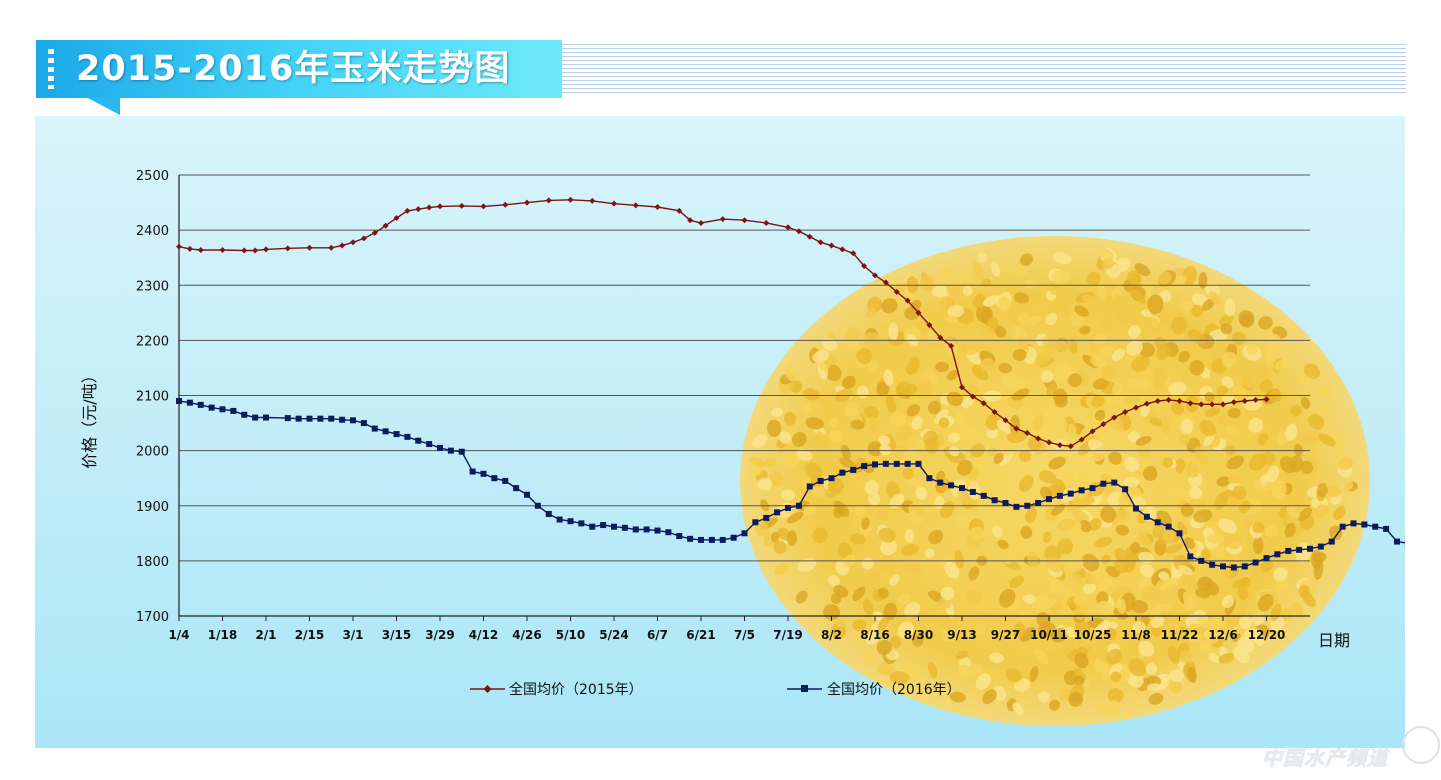 The height and width of the screenshot is (780, 1441). I want to click on x-tick-label: 4/12, so click(483, 635).